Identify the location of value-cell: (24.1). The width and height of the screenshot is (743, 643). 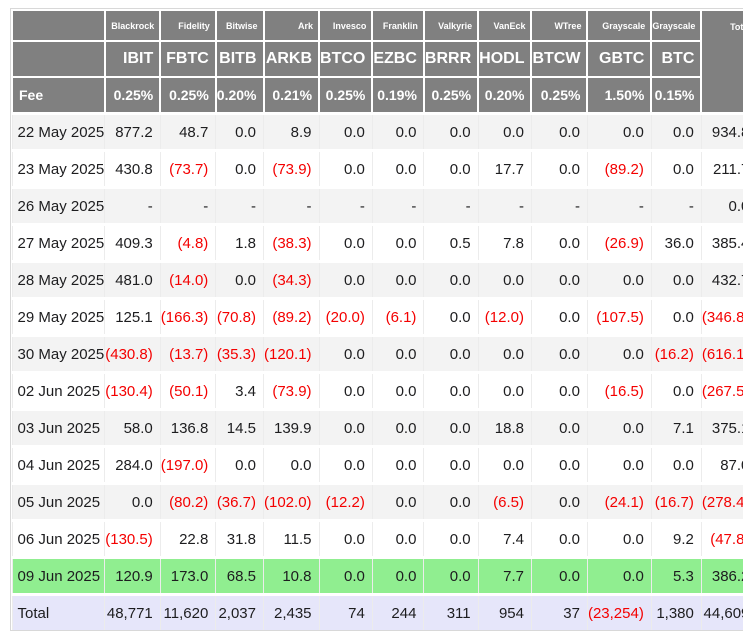
(619, 501).